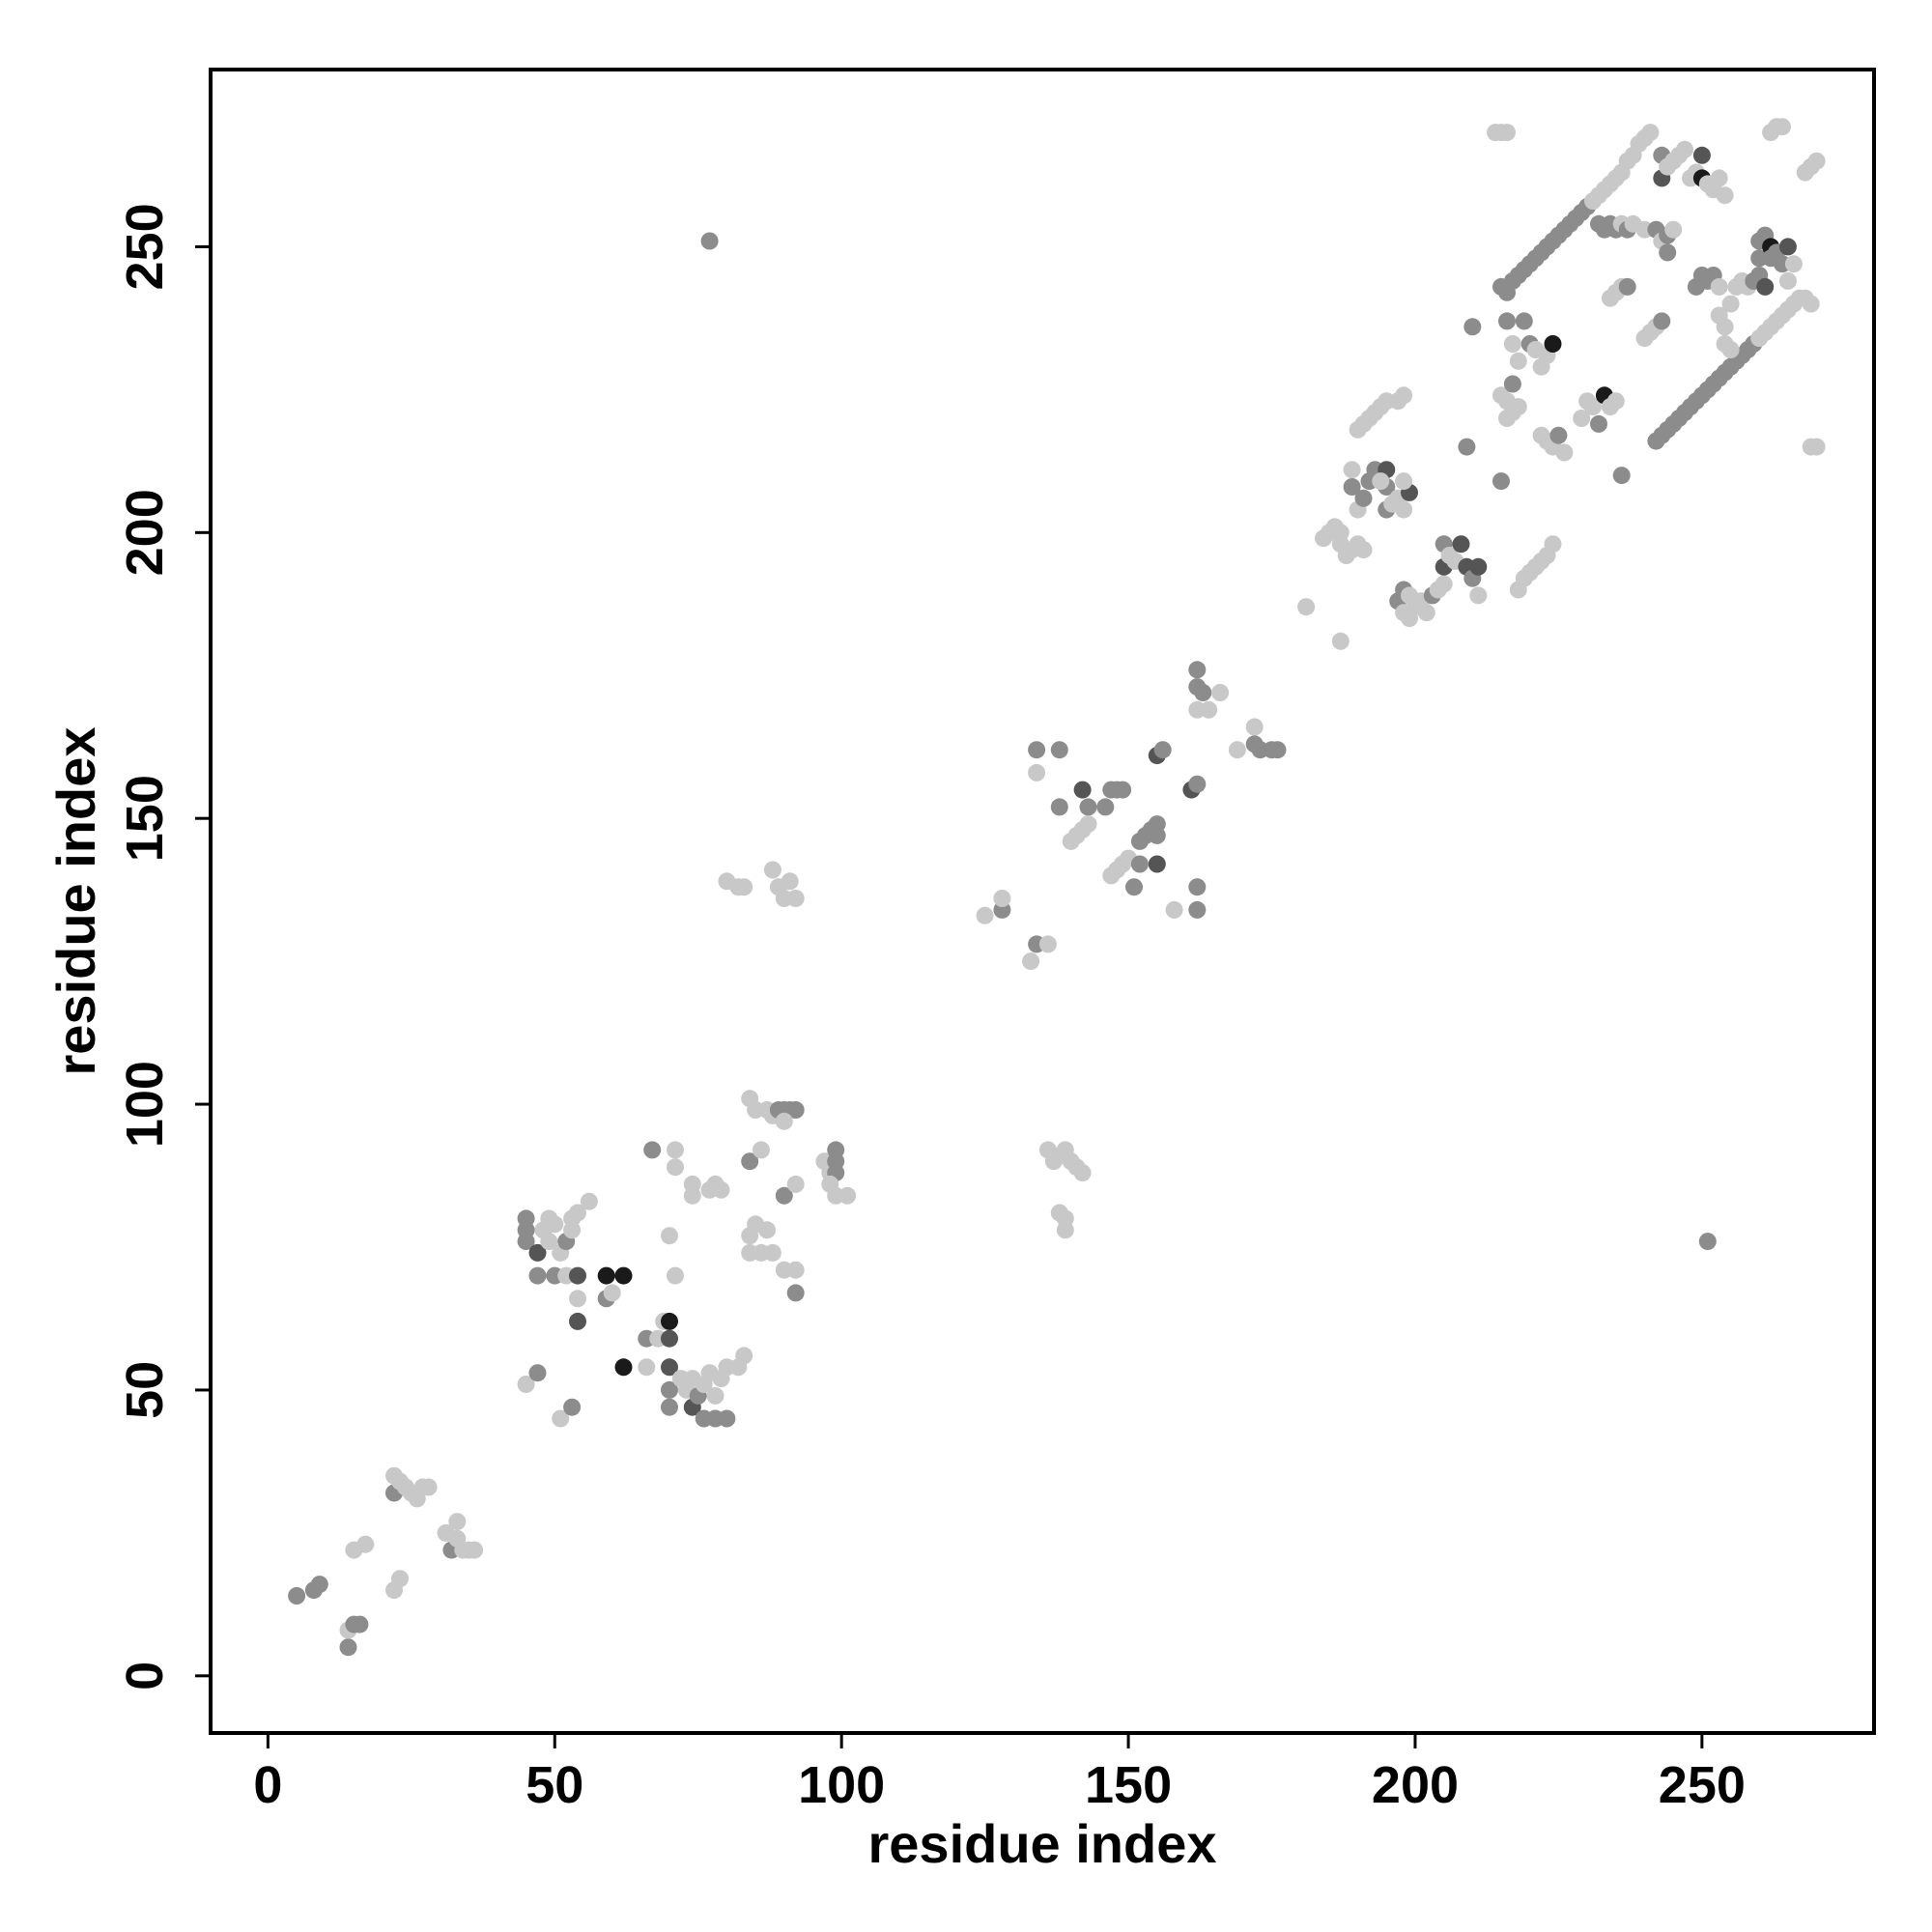  Describe the element at coordinates (145, 246) in the screenshot. I see `y-tick-label: 250` at that location.